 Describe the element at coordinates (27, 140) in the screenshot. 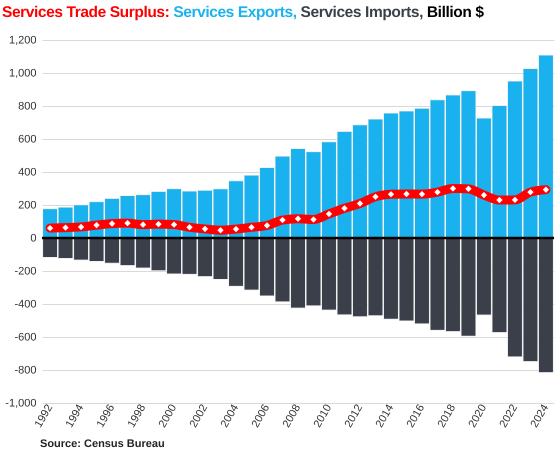

I see `y-tick-label: 600` at that location.